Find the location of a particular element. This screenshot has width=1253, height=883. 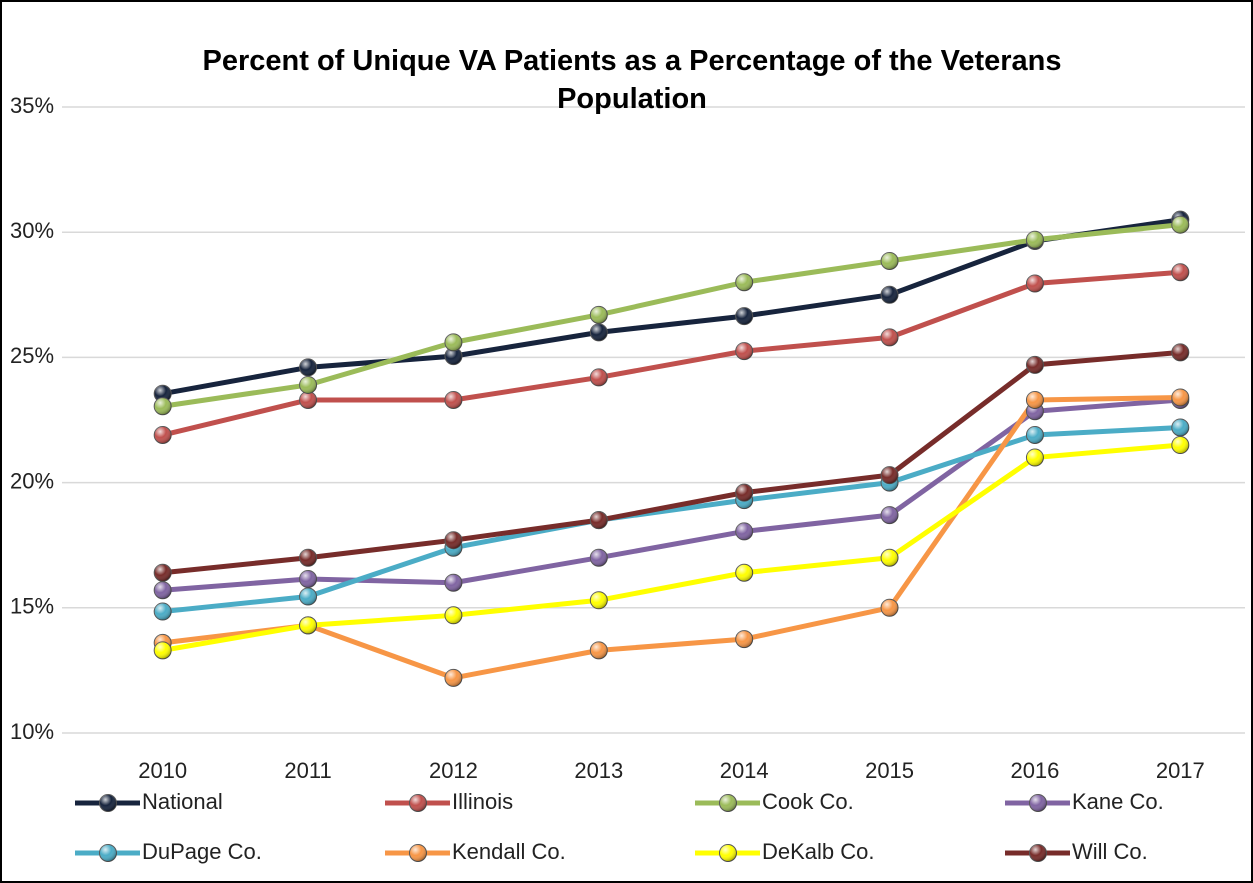

y-tick-label: 20% is located at coordinates (32, 480).